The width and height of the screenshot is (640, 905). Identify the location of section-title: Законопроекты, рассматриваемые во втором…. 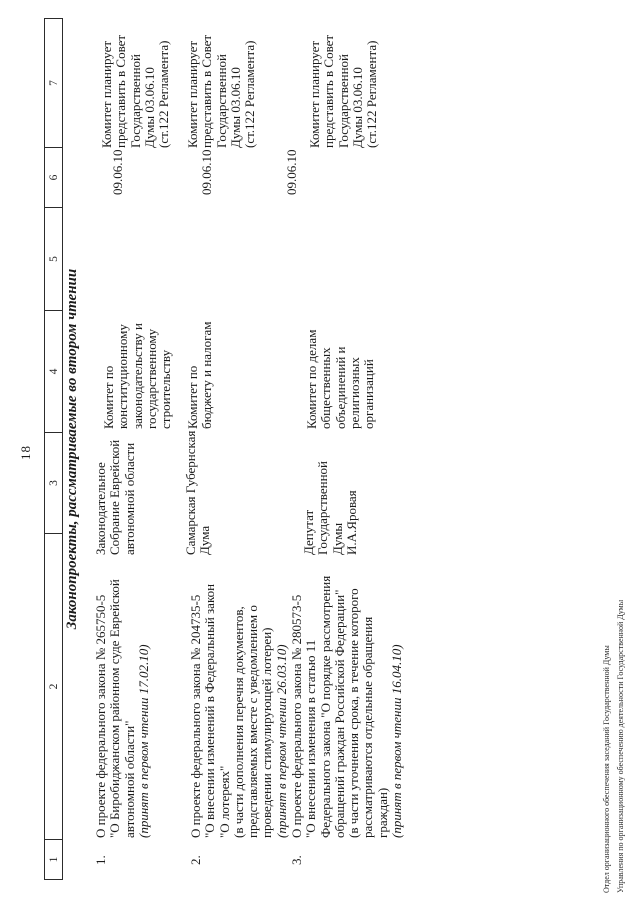
(72, 449).